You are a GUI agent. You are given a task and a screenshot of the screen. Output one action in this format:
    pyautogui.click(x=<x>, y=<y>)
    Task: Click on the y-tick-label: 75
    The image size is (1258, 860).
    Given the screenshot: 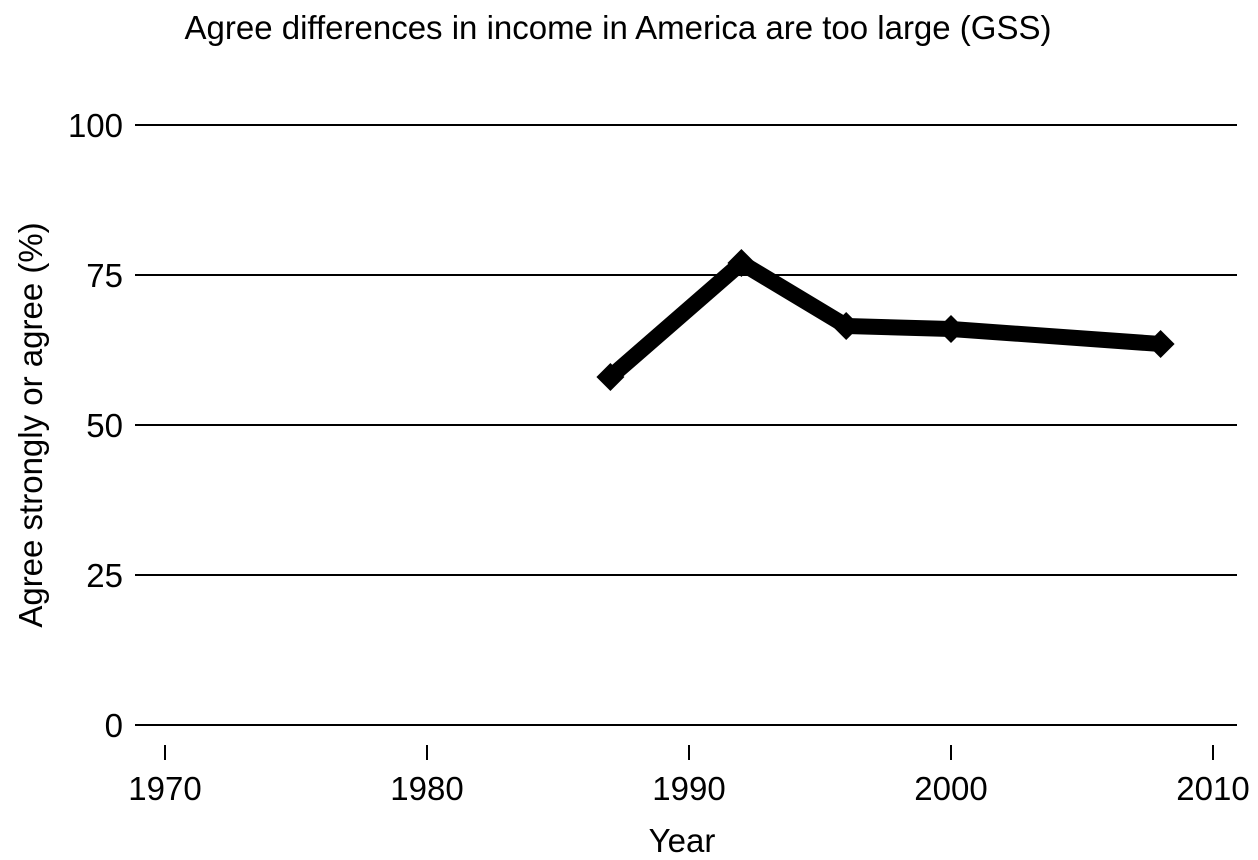 What is the action you would take?
    pyautogui.click(x=104, y=275)
    